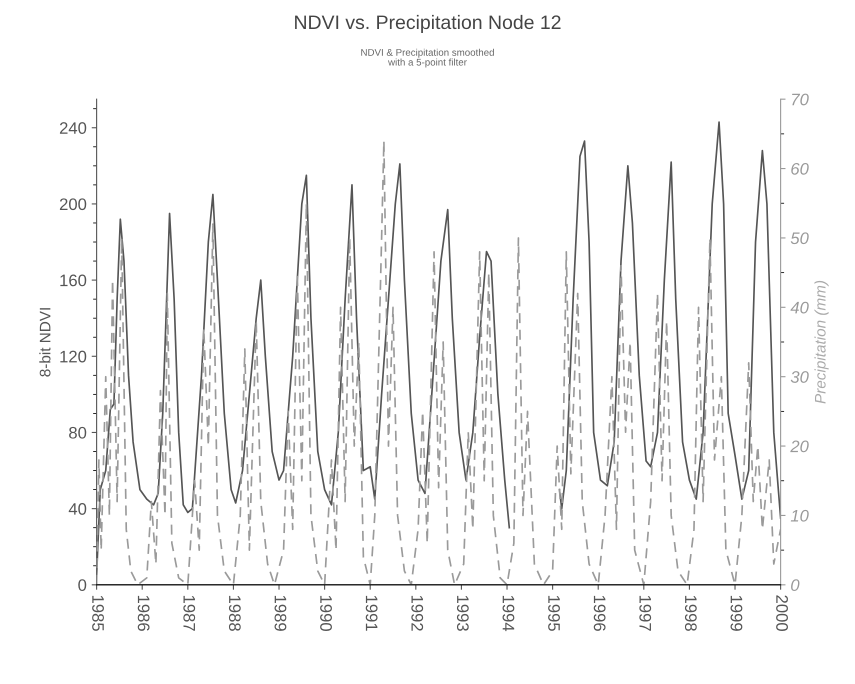 Image resolution: width=855 pixels, height=684 pixels. What do you see at coordinates (795, 585) in the screenshot?
I see `y2-tick-label: 0` at bounding box center [795, 585].